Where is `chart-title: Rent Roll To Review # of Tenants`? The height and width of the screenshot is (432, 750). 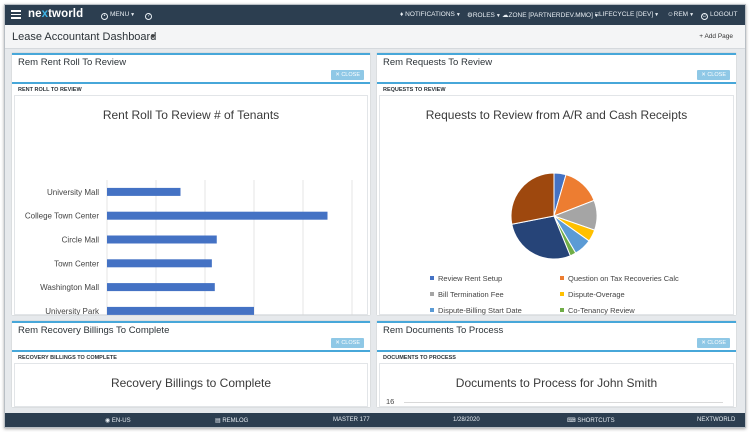
chart-title: Rent Roll To Review # of Tenants is located at coordinates (191, 115).